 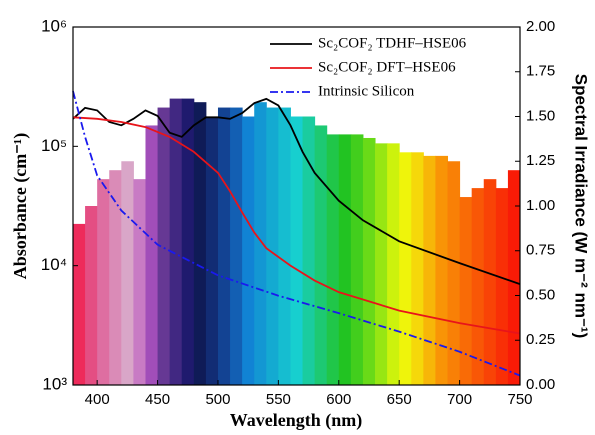 What do you see at coordinates (581, 206) in the screenshot?
I see `y2-axis-label: Spectral Irradiance (W m⁻² nm⁻¹)` at bounding box center [581, 206].